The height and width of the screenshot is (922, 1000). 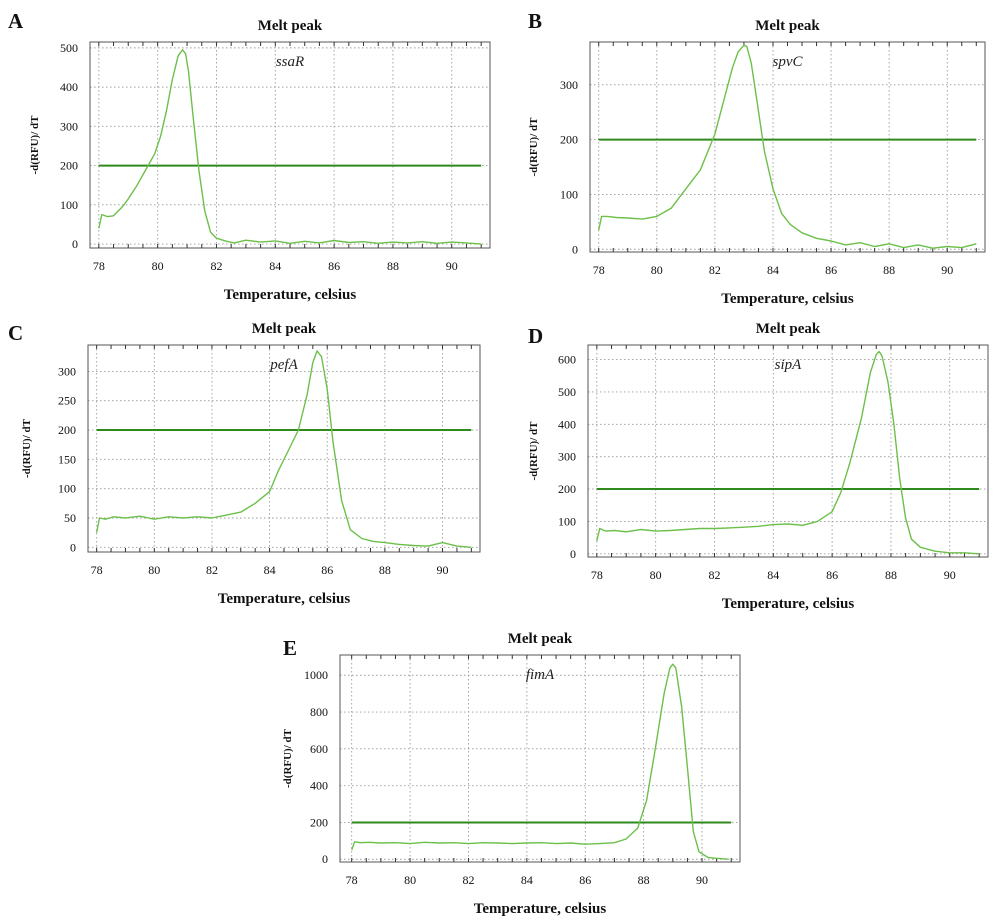 What do you see at coordinates (67, 459) in the screenshot?
I see `y-tick-label: 150` at bounding box center [67, 459].